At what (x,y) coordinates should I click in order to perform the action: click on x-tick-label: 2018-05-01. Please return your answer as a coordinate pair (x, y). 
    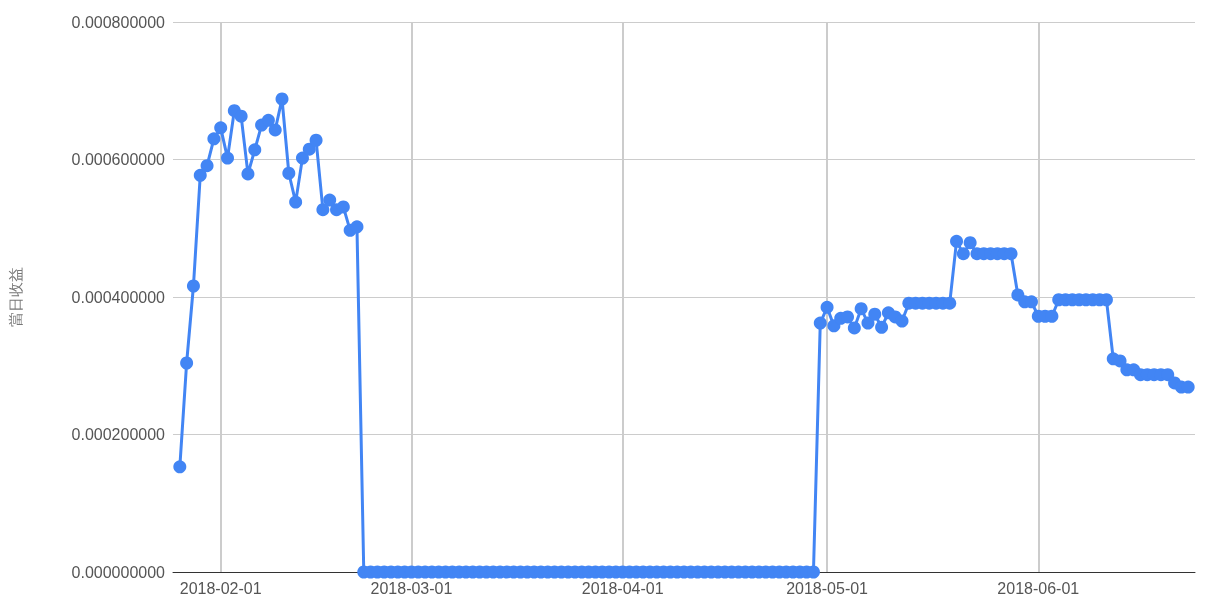
    Looking at the image, I should click on (827, 588).